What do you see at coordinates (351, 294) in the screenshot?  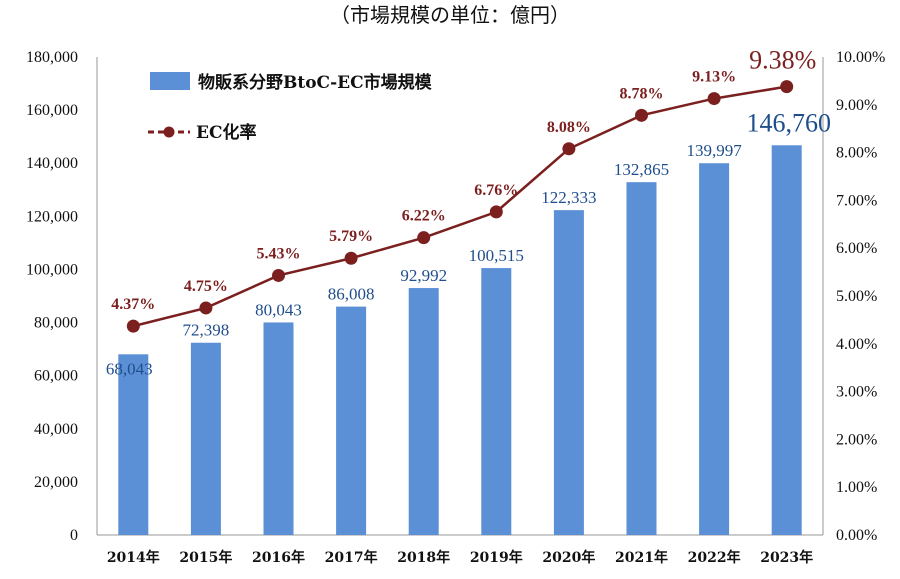 I see `bar-value-label: 86,008` at bounding box center [351, 294].